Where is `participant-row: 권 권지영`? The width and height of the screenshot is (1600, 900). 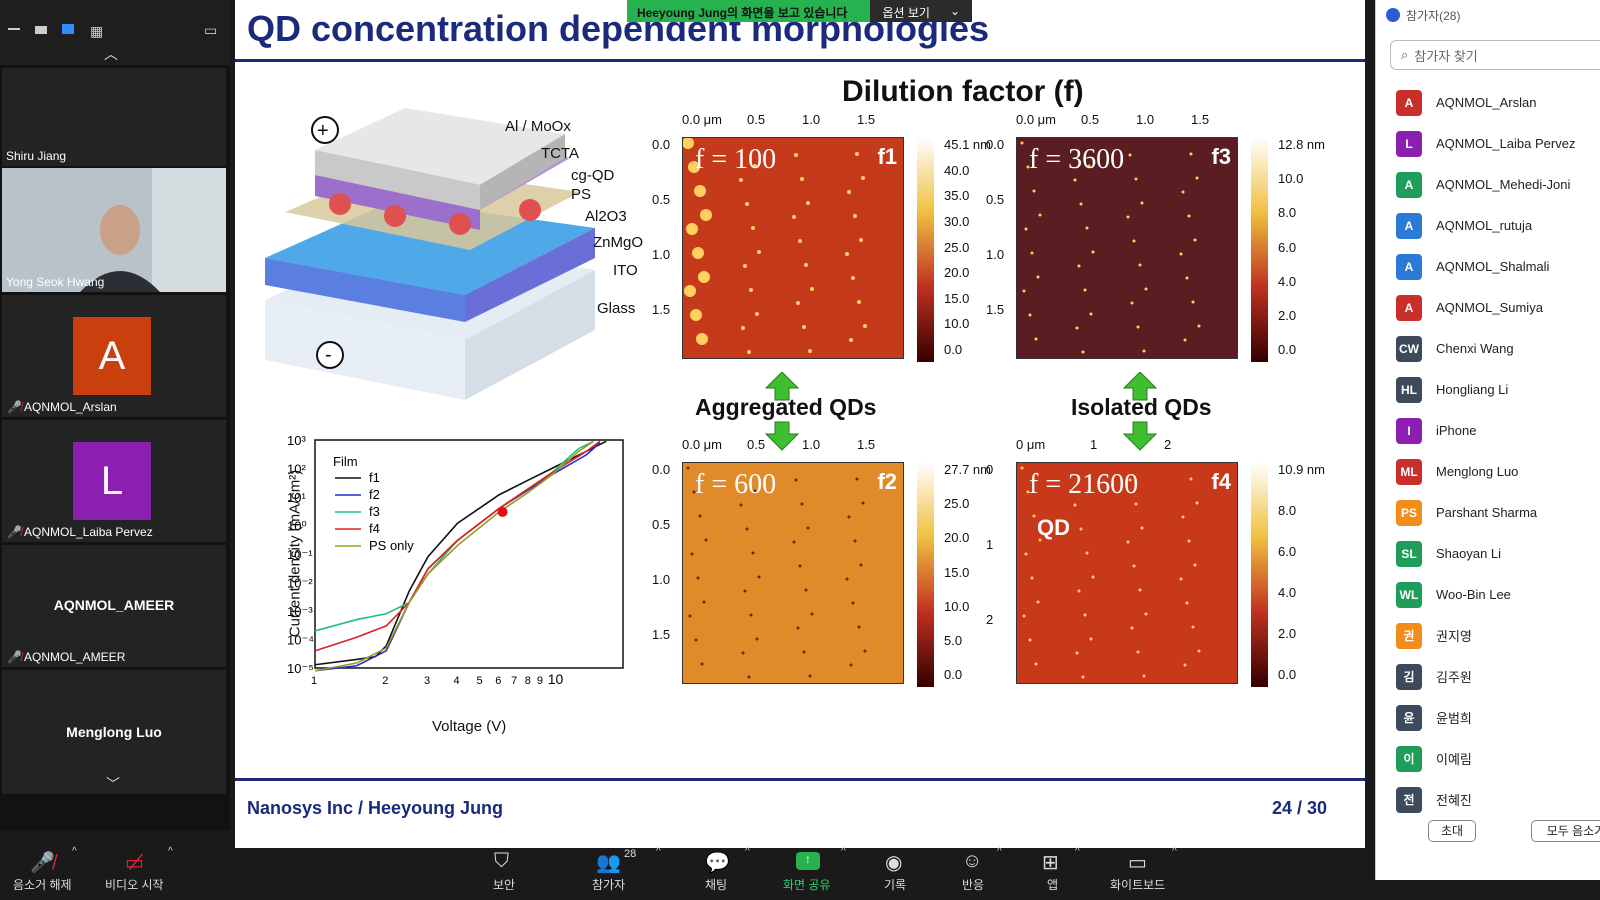
participant-row: 권 권지영 is located at coordinates (1488, 635).